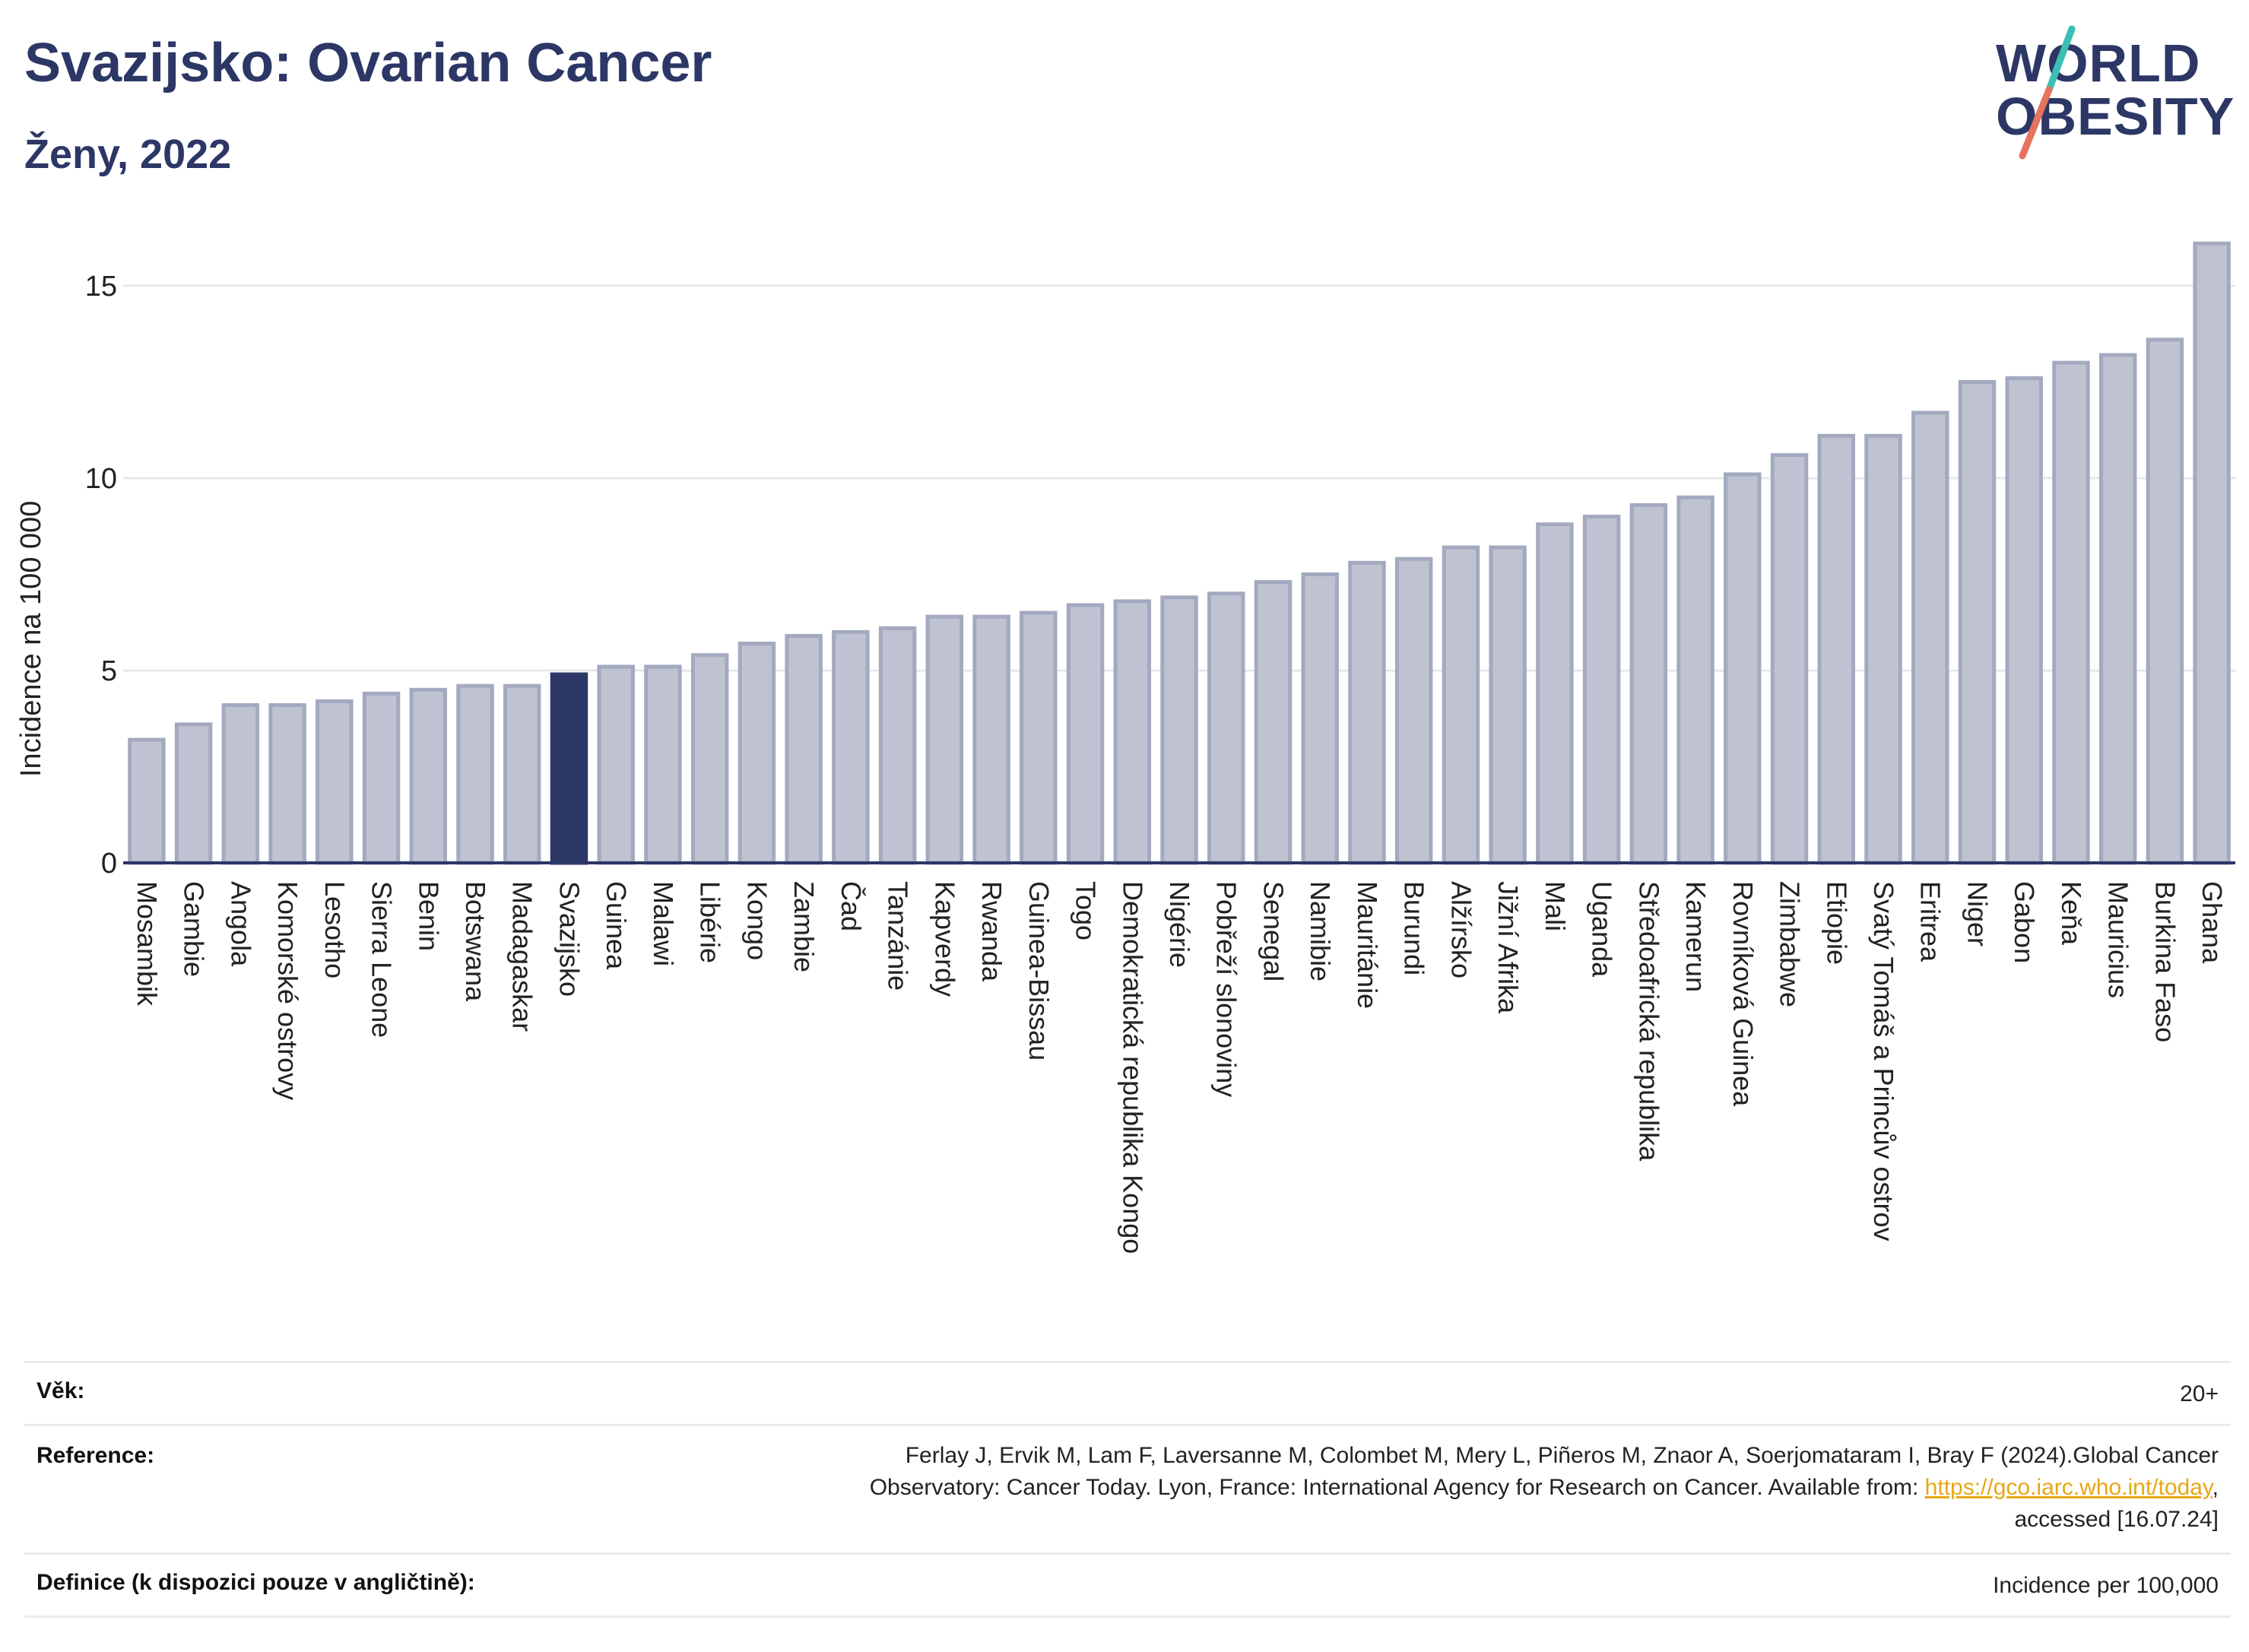  Describe the element at coordinates (240, 924) in the screenshot. I see `x-tick-label: Angola` at that location.